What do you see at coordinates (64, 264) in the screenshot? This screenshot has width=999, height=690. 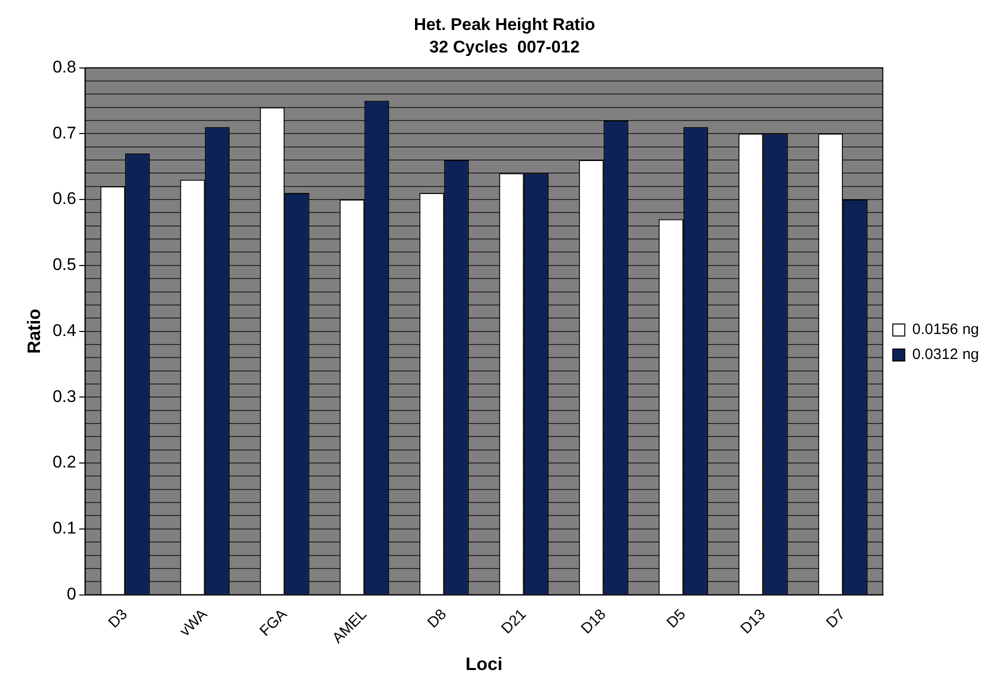 I see `y-tick-label: 0.5` at bounding box center [64, 264].